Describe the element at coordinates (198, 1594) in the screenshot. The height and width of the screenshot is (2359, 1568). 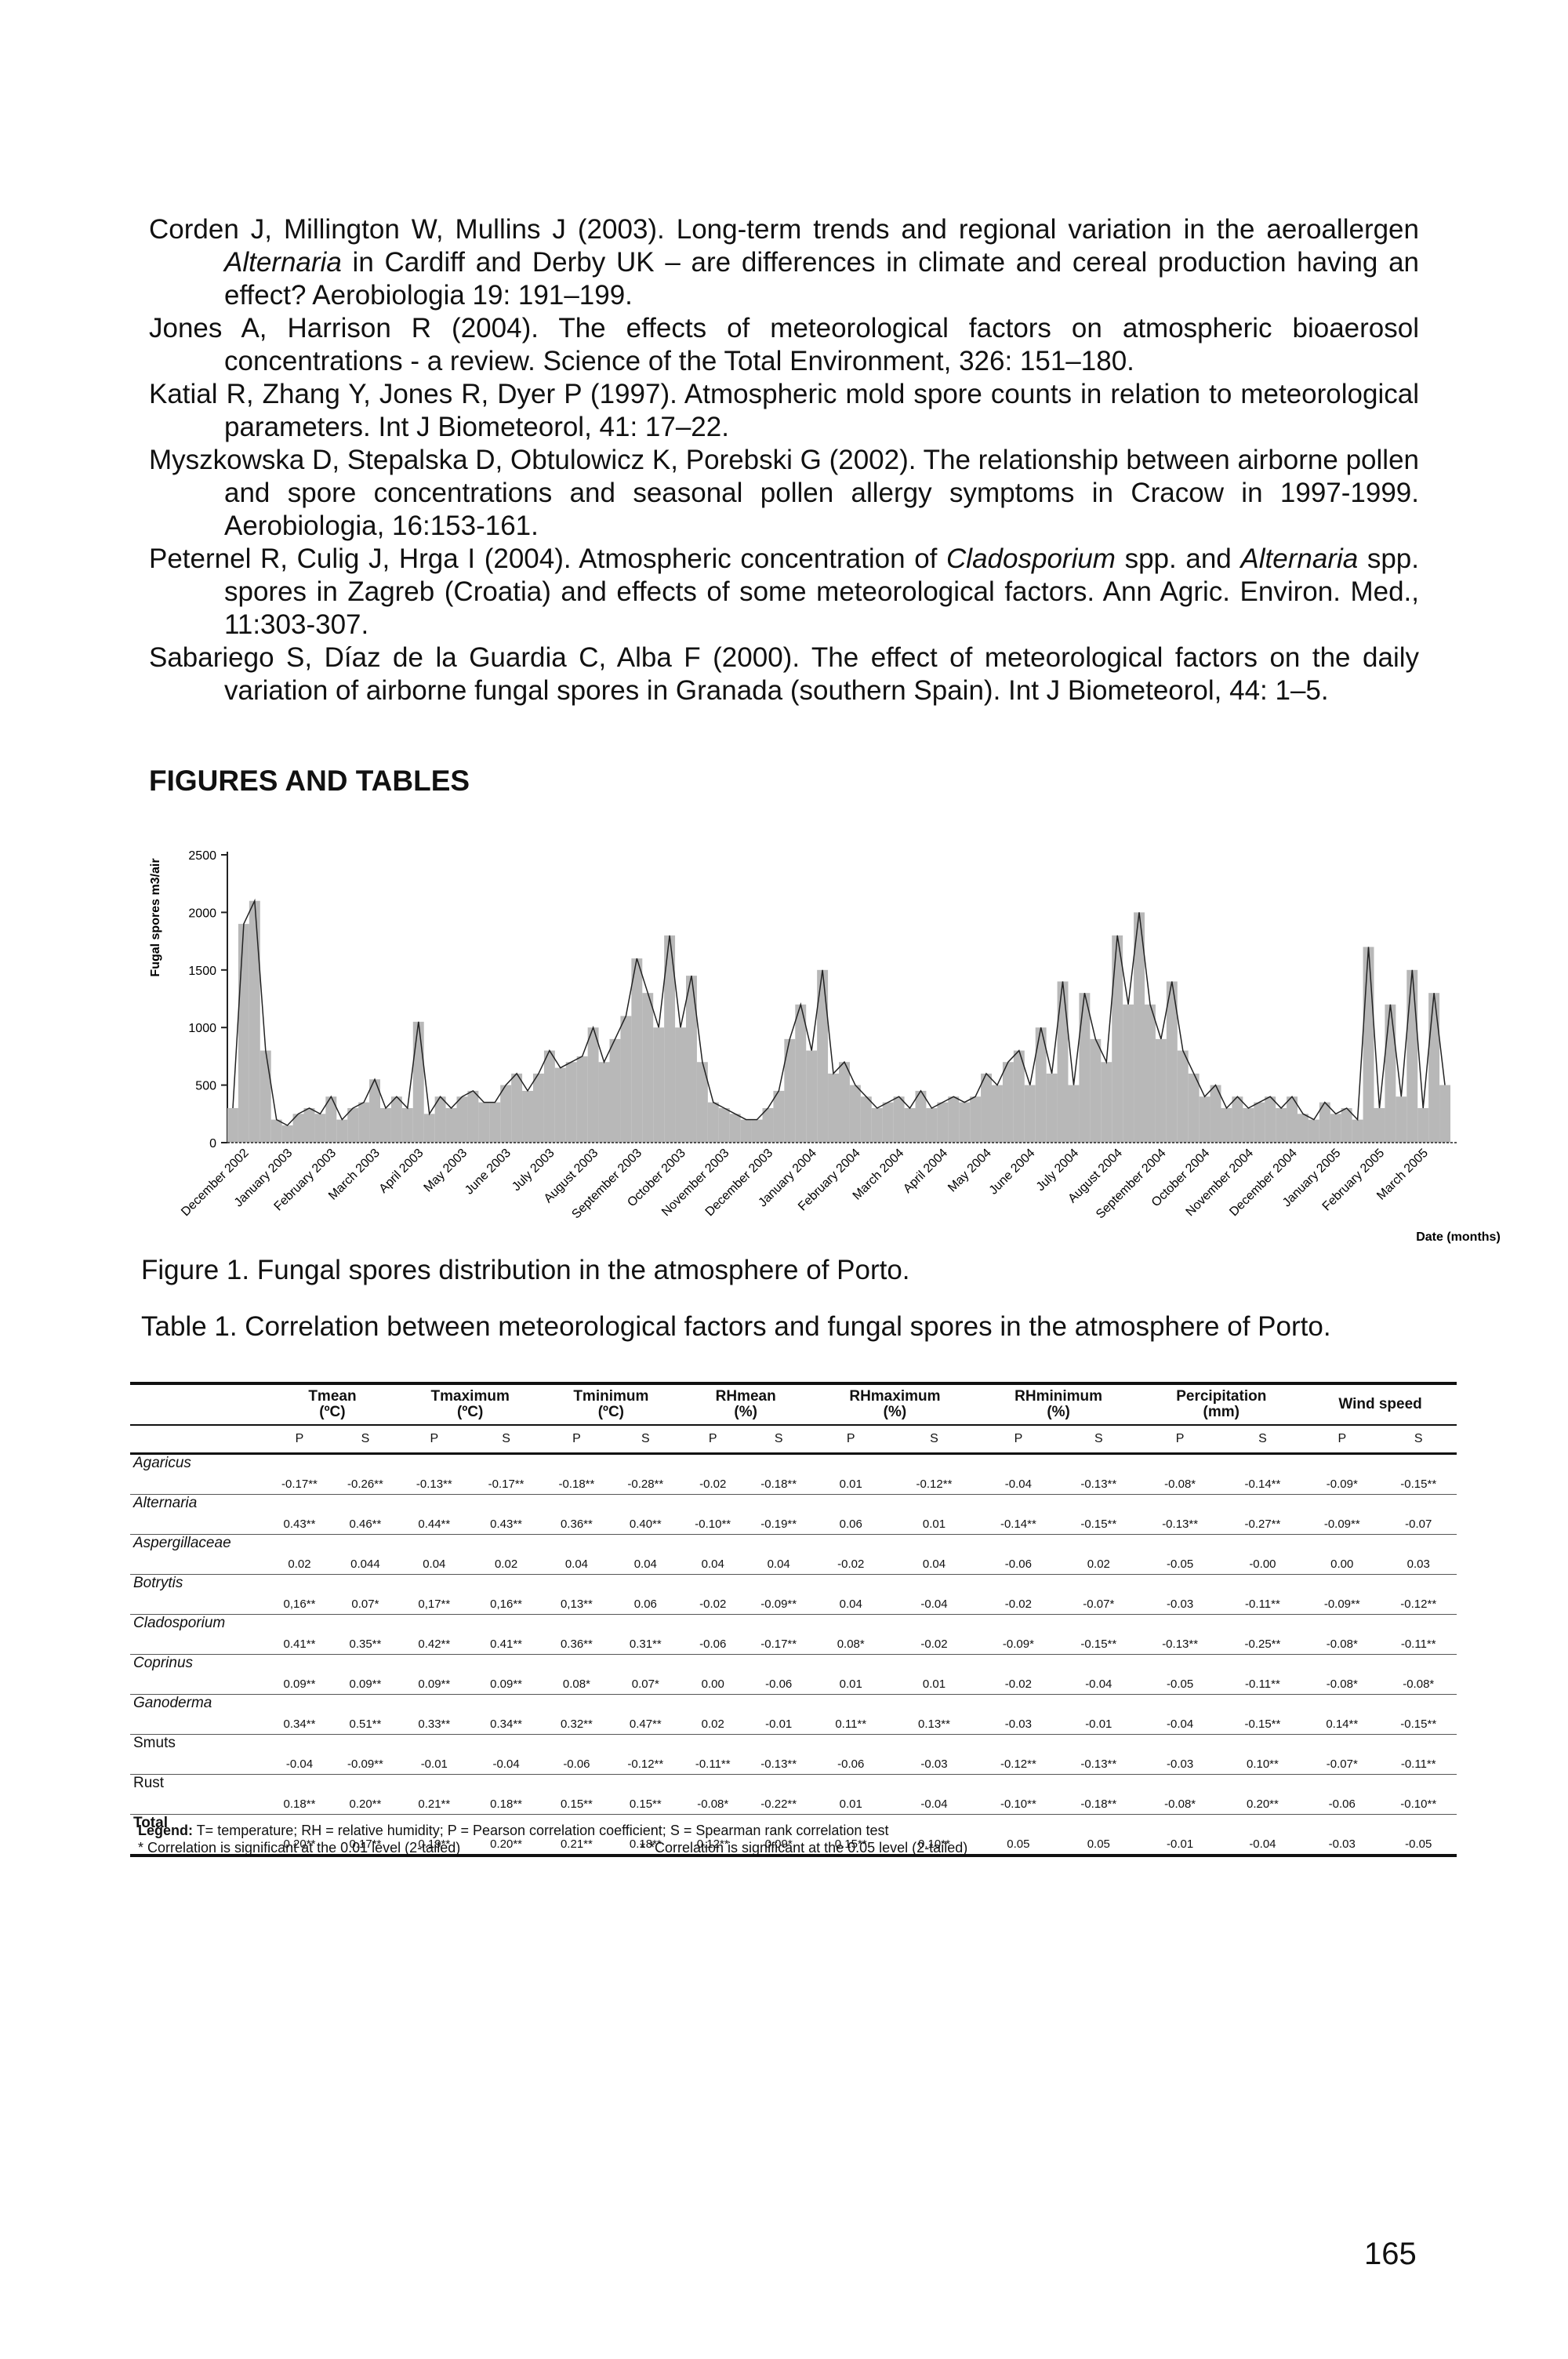
I see `row-label: Botrytis` at that location.